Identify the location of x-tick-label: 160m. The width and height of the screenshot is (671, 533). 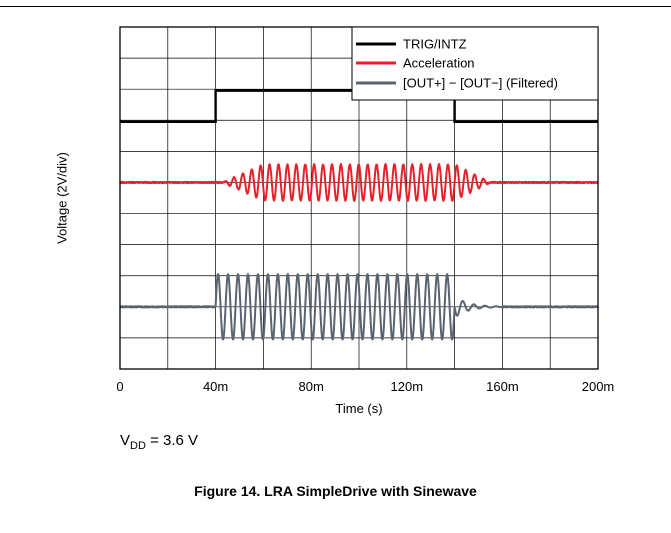
(502, 386).